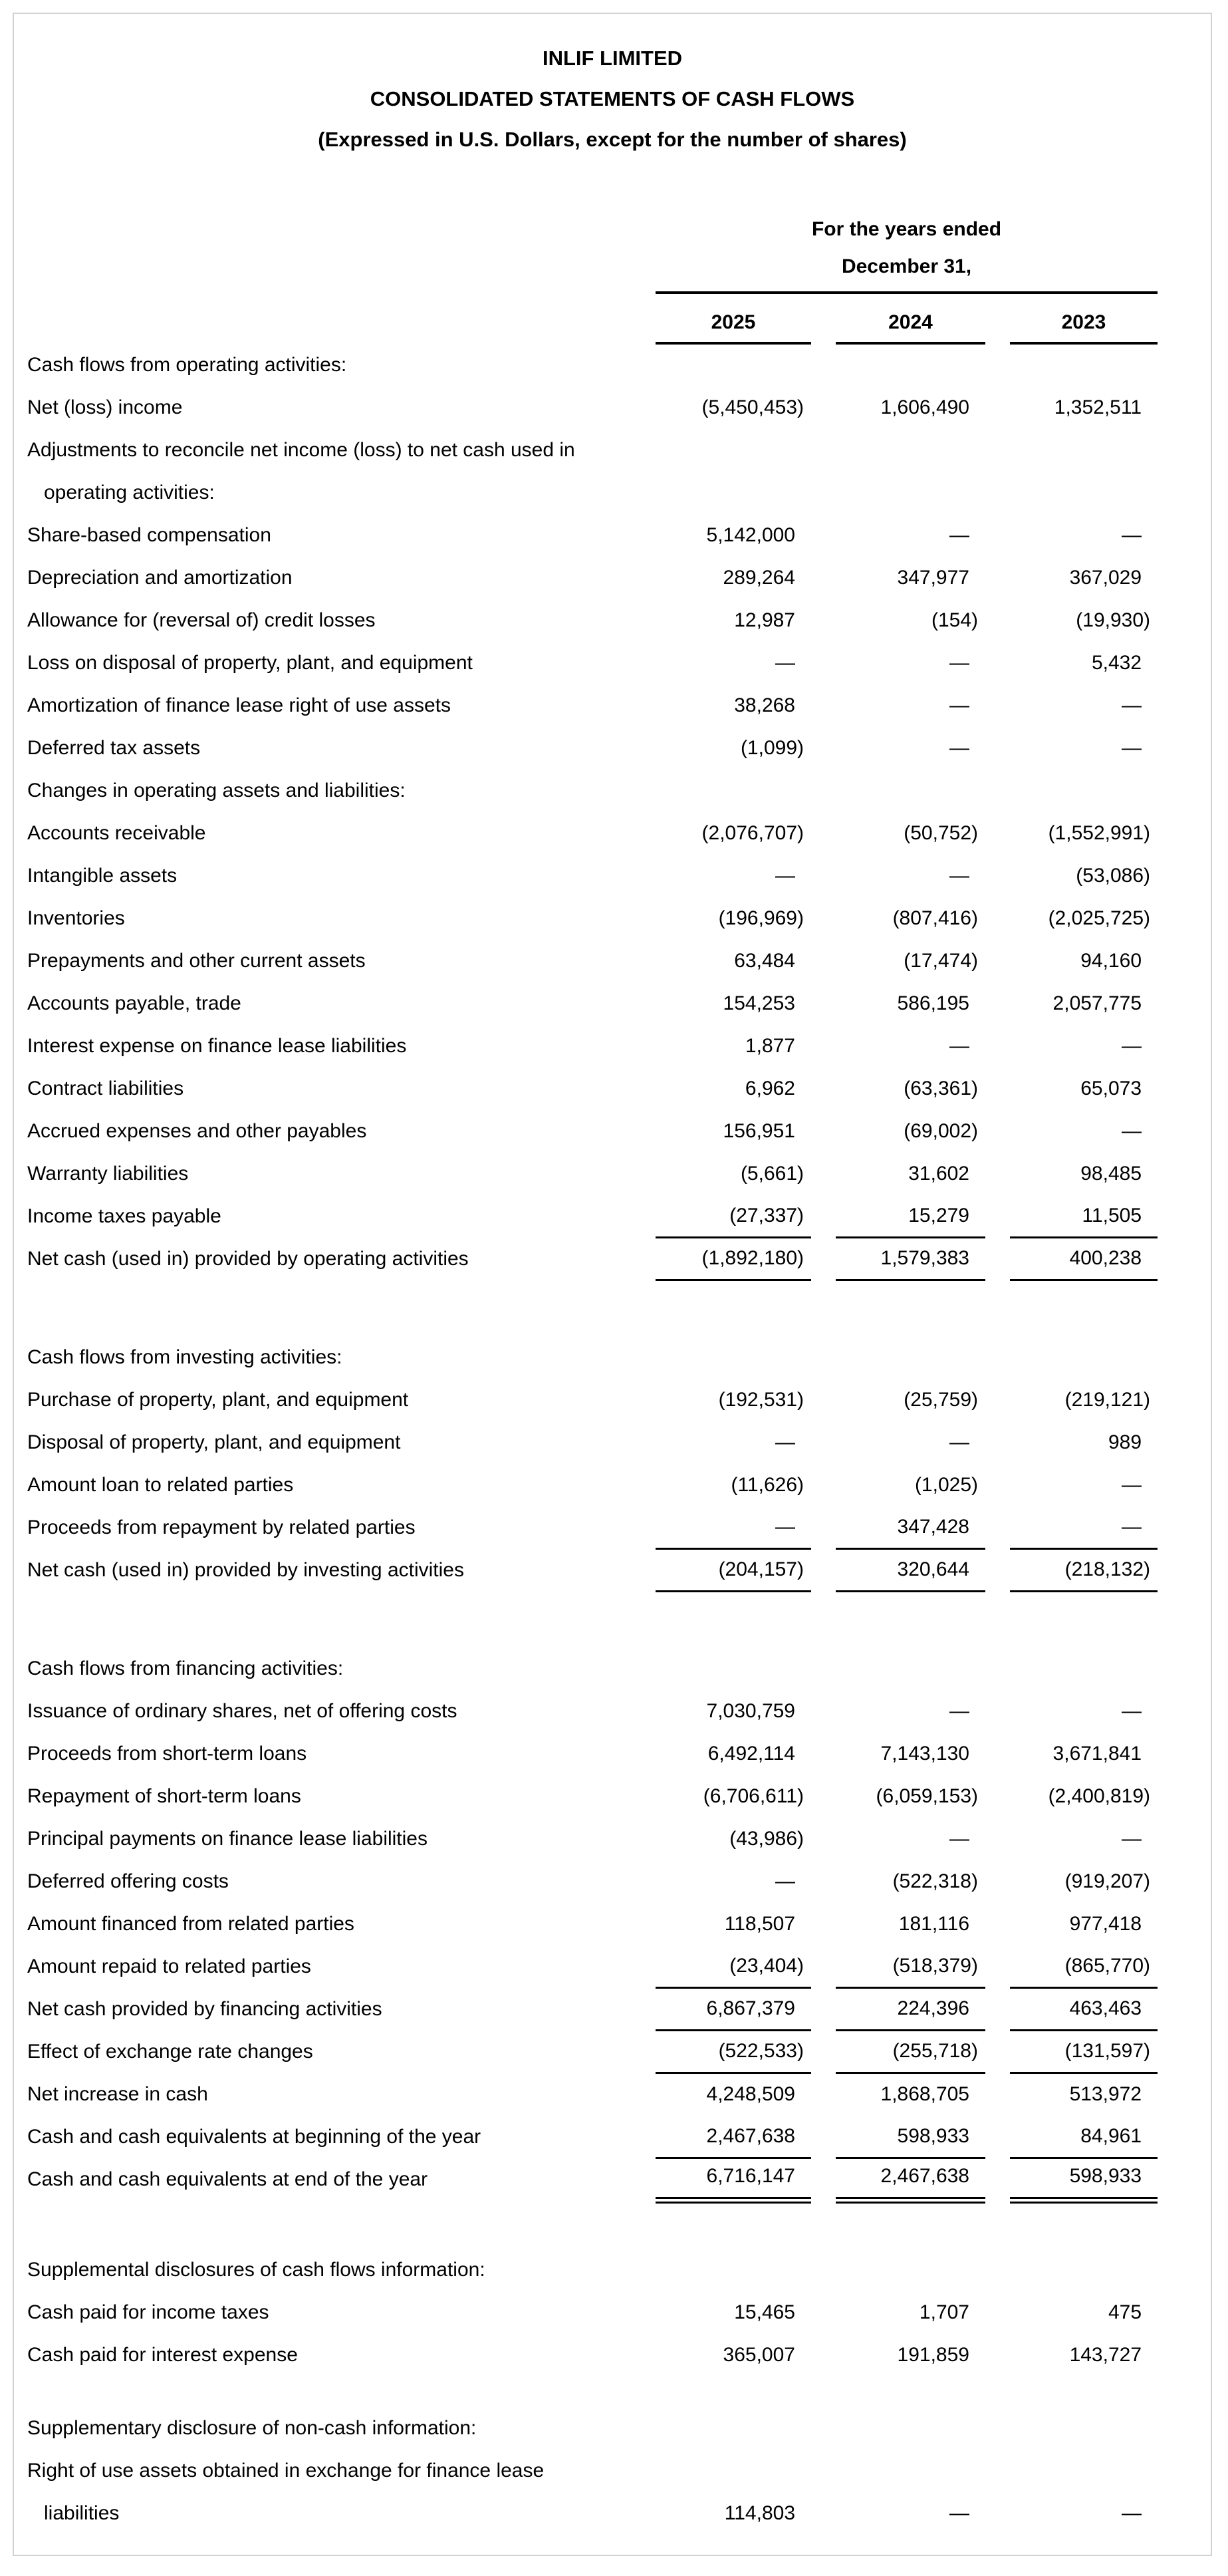 The height and width of the screenshot is (2576, 1228). What do you see at coordinates (1084, 1570) in the screenshot?
I see `value-cell: (218,132)` at bounding box center [1084, 1570].